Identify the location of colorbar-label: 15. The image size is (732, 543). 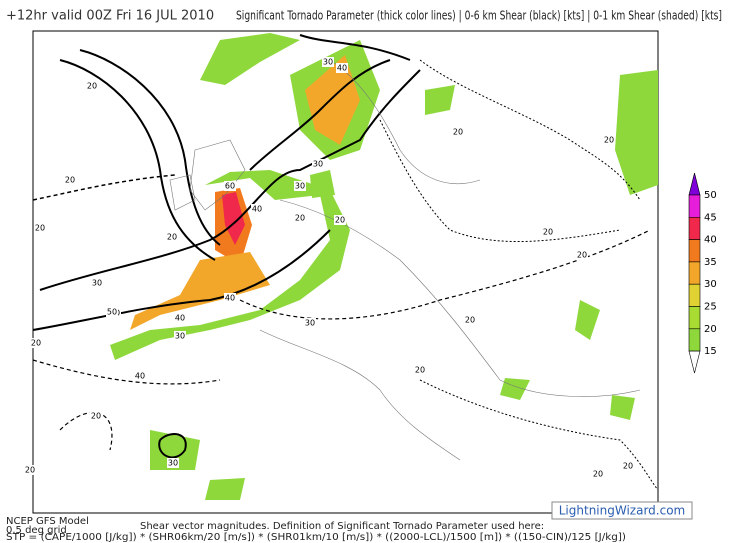
(710, 351).